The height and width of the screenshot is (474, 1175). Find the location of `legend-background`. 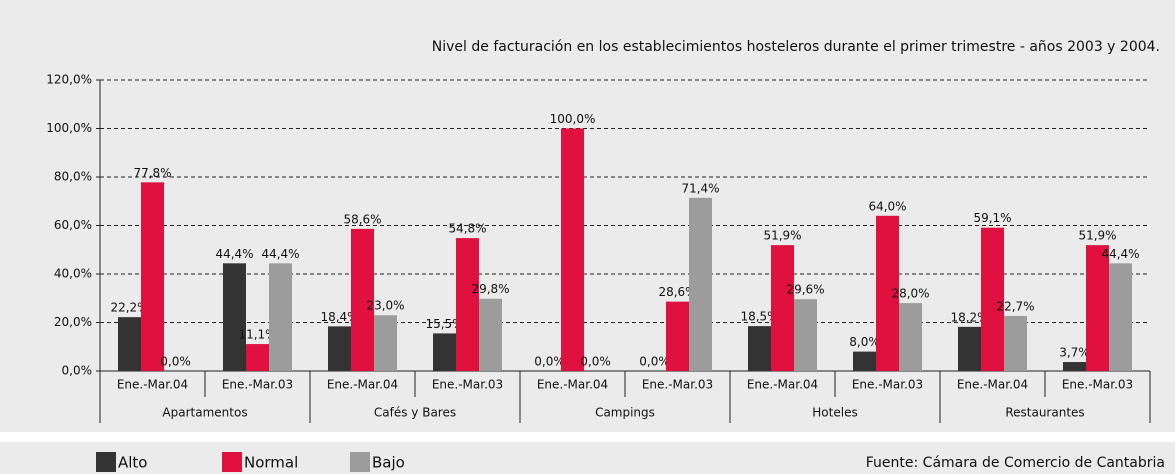

legend-background is located at coordinates (587, 458).